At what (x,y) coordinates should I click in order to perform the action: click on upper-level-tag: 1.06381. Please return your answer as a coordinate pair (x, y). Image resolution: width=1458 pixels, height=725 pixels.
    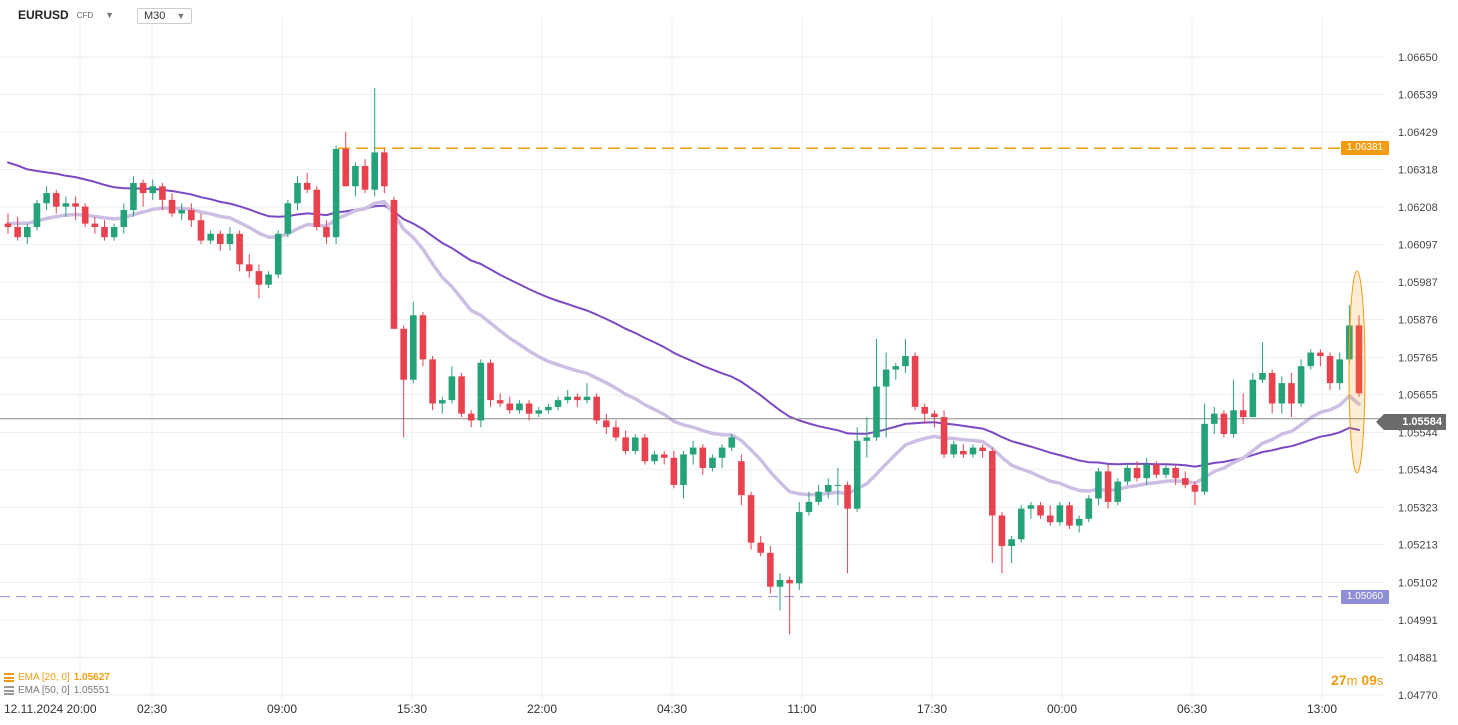
    Looking at the image, I should click on (1365, 148).